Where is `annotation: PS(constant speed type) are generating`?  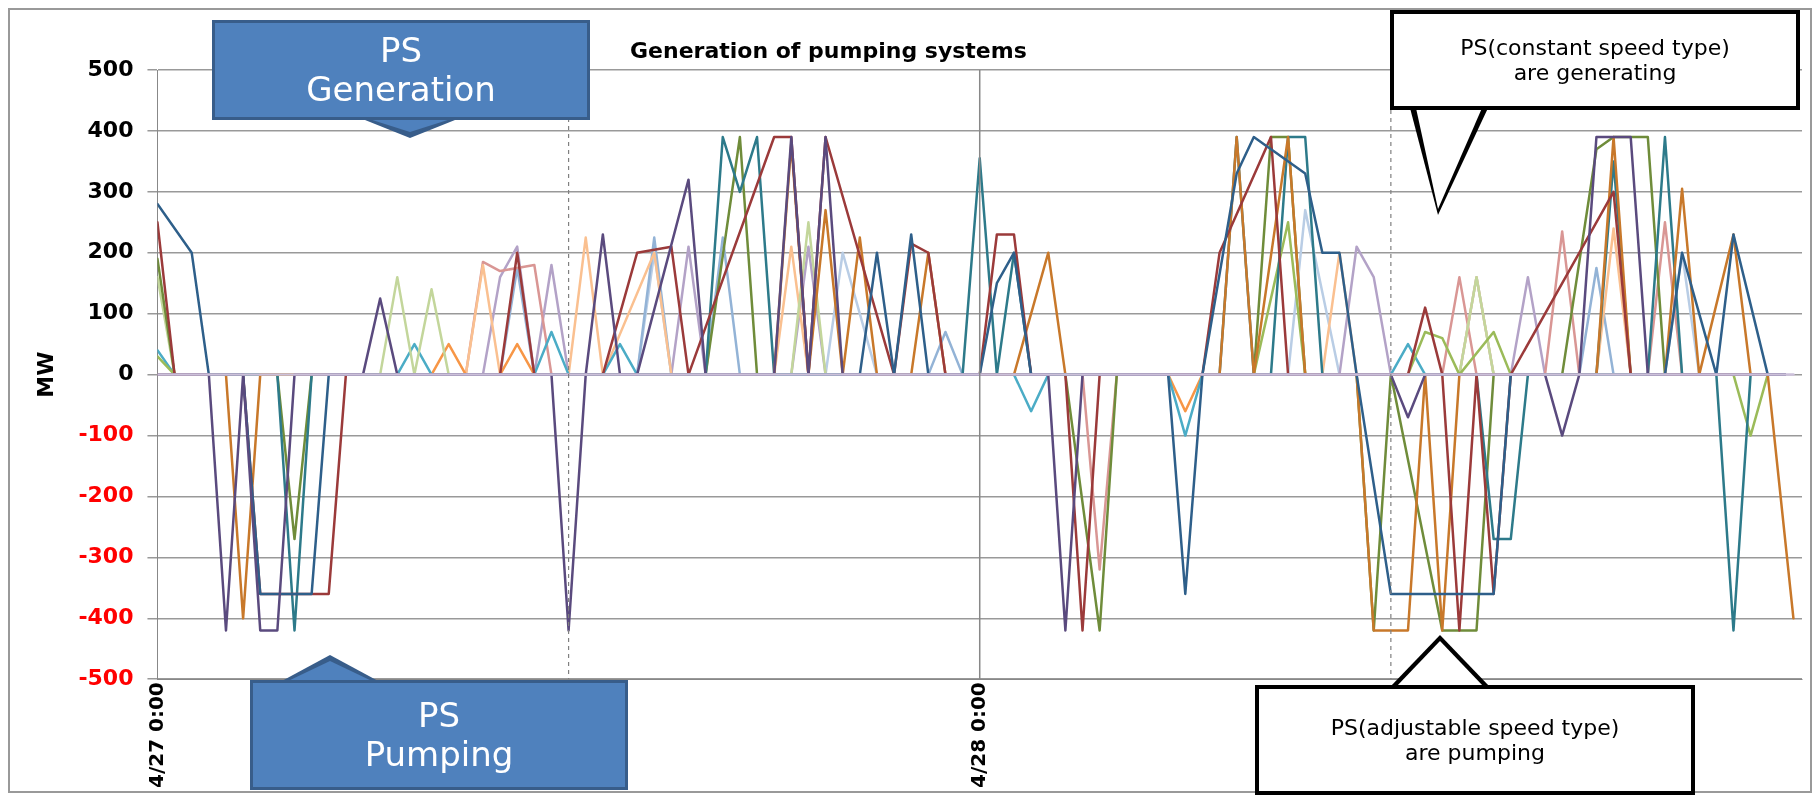 annotation: PS(constant speed type) are generating is located at coordinates (1595, 60).